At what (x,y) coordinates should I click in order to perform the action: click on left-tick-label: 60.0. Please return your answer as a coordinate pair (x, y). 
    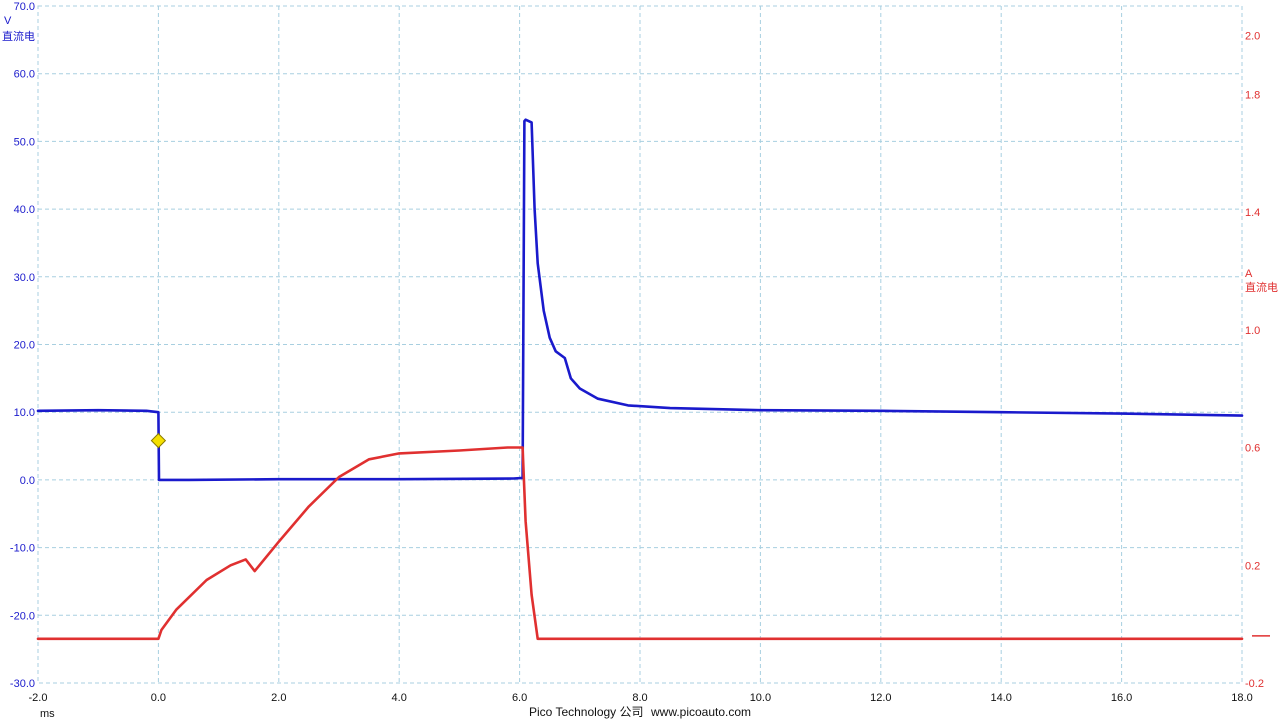
    Looking at the image, I should click on (24, 75).